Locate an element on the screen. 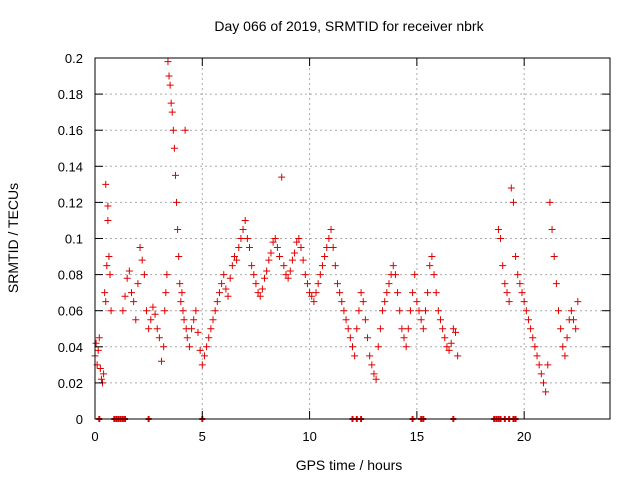  y-tick-label: 0.06 is located at coordinates (70, 311).